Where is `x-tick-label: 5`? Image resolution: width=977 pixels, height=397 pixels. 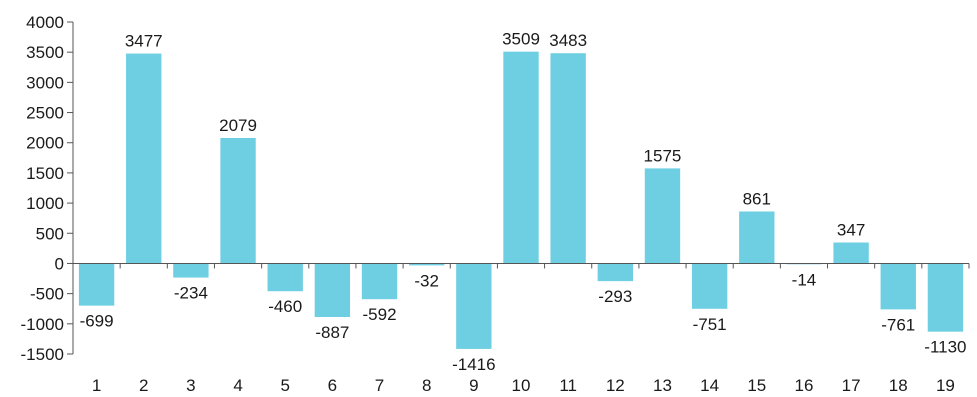
x-tick-label: 5 is located at coordinates (284, 385).